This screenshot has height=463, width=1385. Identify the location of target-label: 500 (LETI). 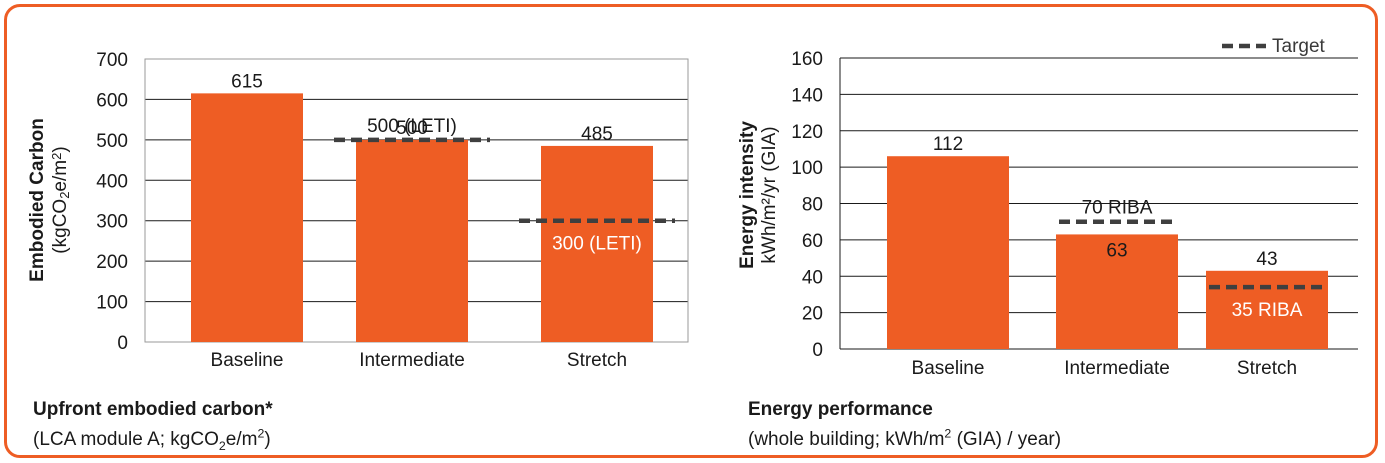
(412, 126).